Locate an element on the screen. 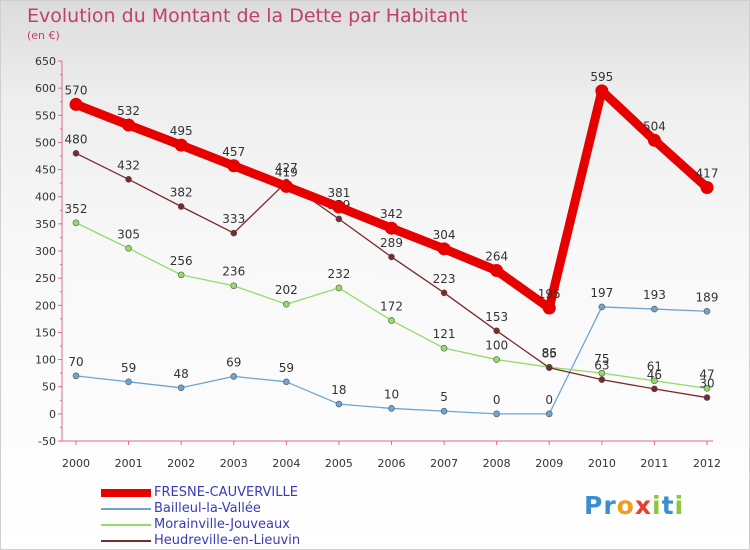 Image resolution: width=750 pixels, height=550 pixels. data-label: 381 is located at coordinates (338, 193).